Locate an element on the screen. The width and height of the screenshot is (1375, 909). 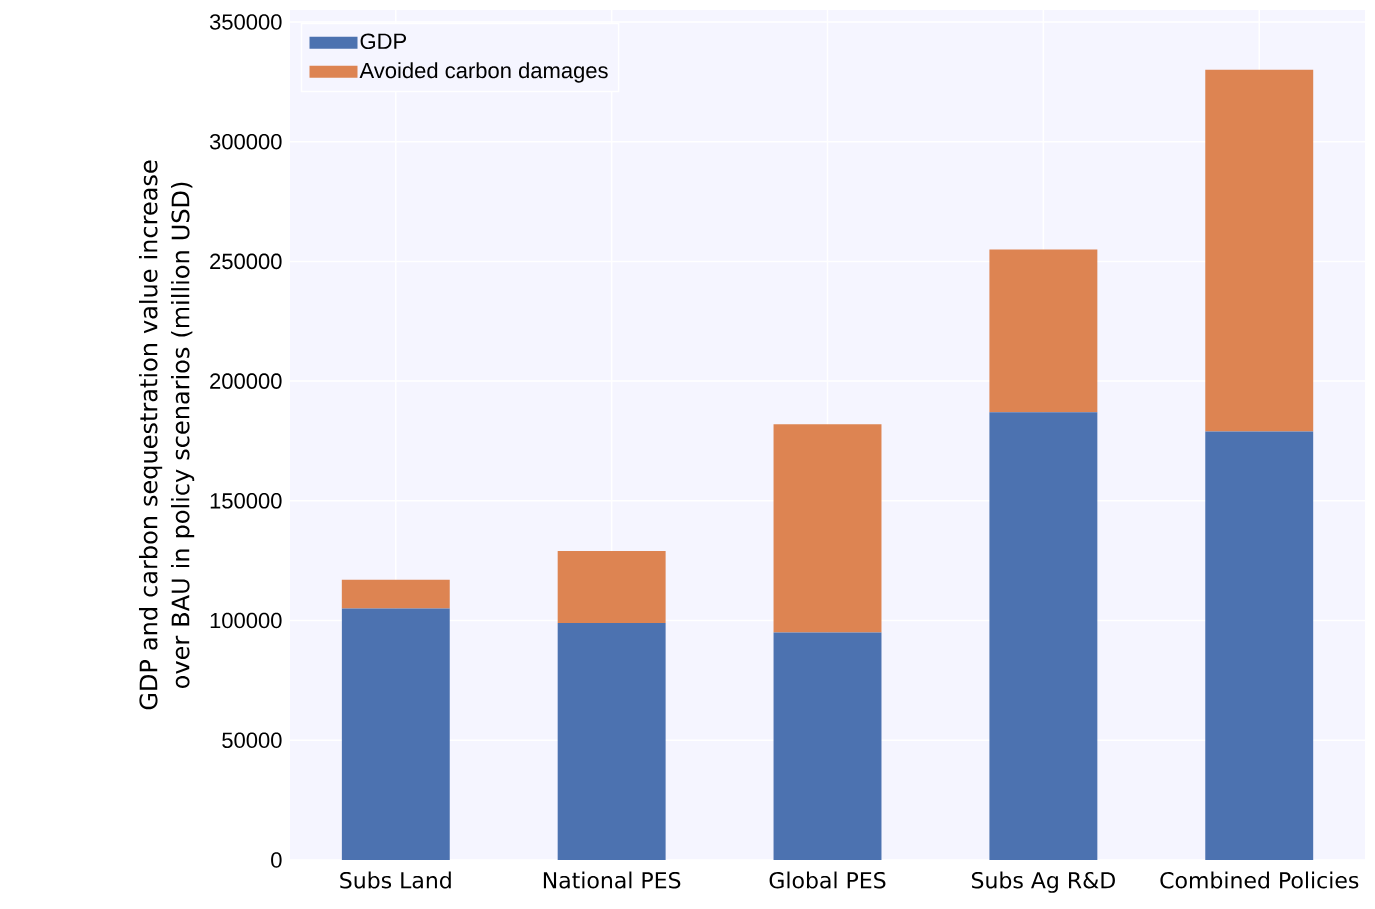
y-tick-label: 150000 is located at coordinates (246, 501).